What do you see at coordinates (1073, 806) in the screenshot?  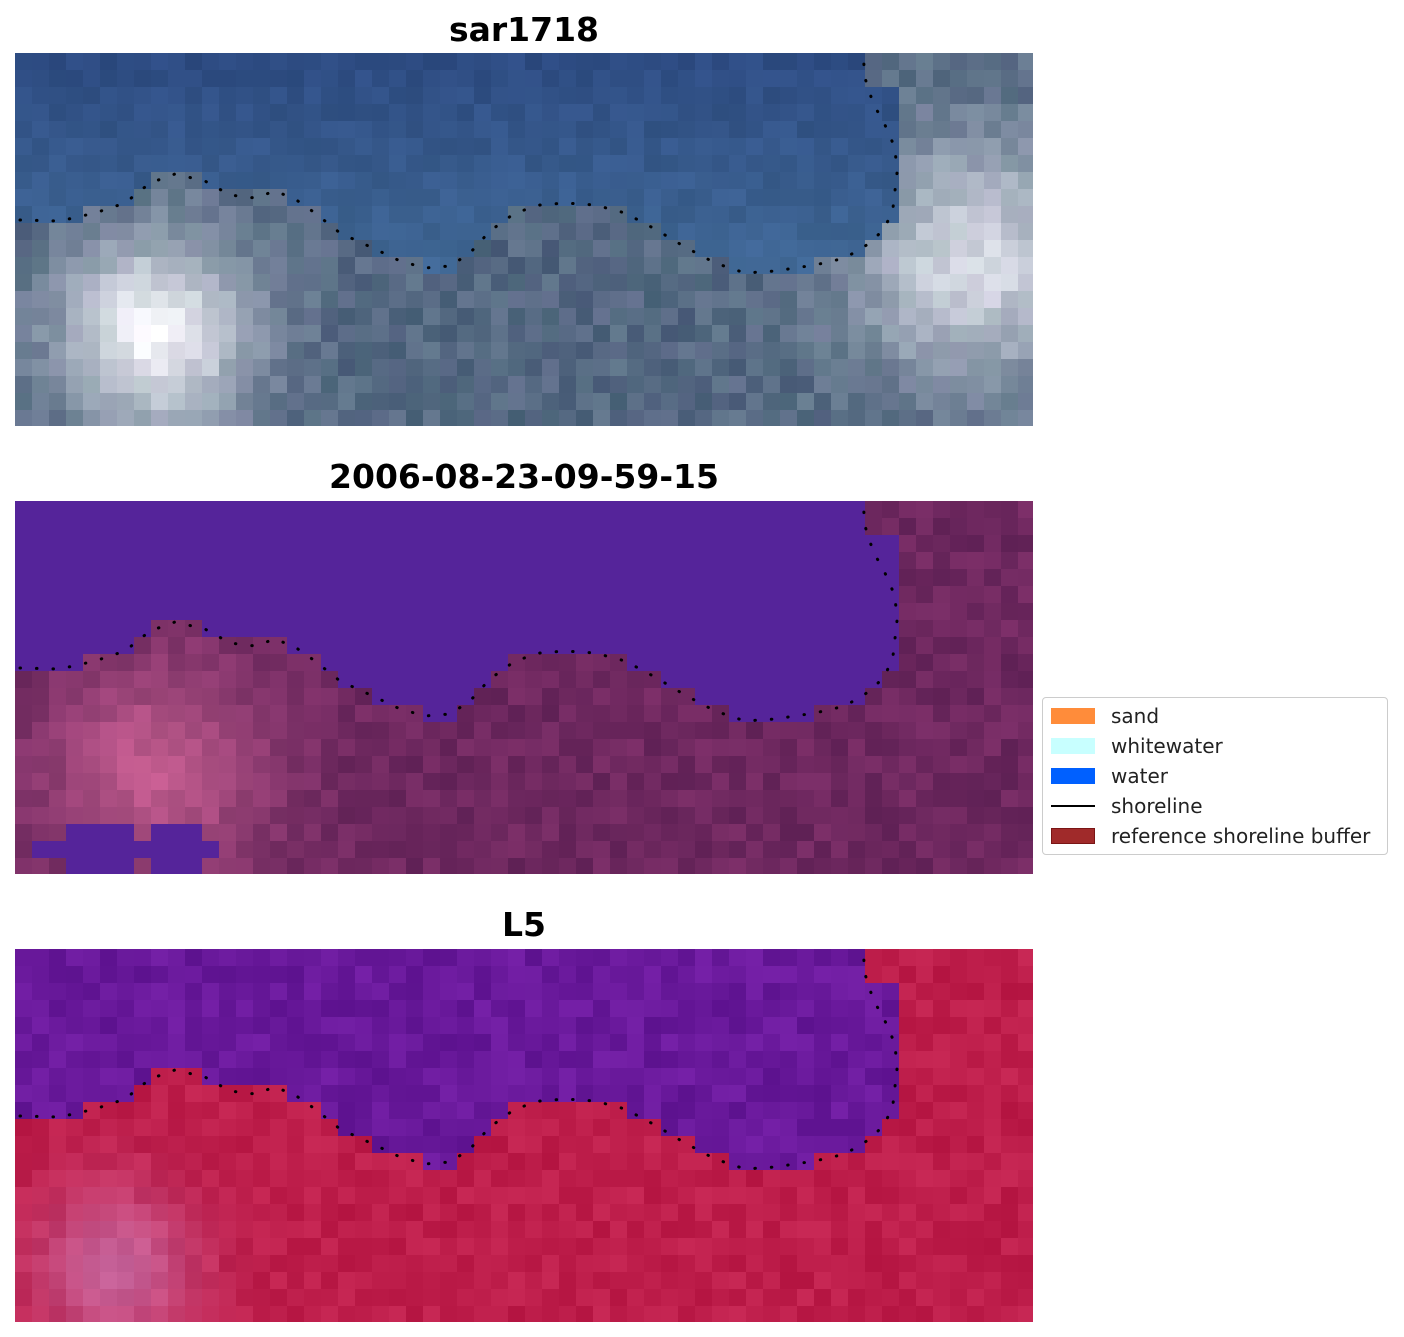 I see `legend-swatch-shoreline` at bounding box center [1073, 806].